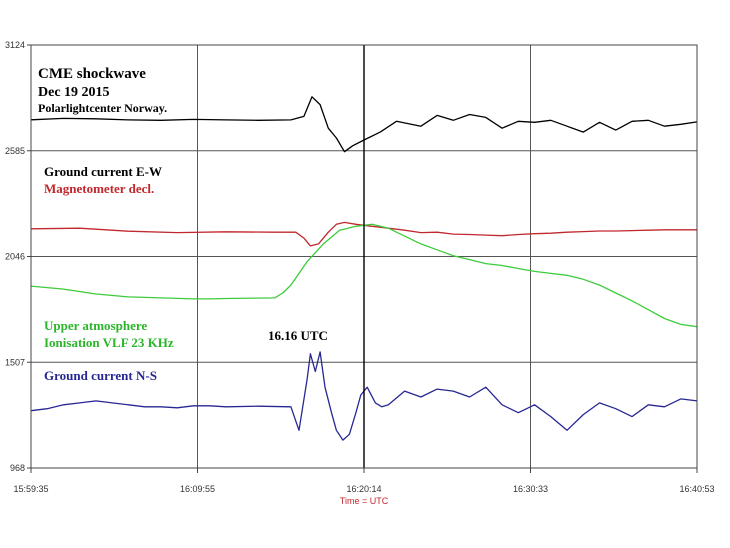 This screenshot has height=548, width=730. Describe the element at coordinates (99, 188) in the screenshot. I see `series-label-magnetometer: Magnetometer decl.` at that location.